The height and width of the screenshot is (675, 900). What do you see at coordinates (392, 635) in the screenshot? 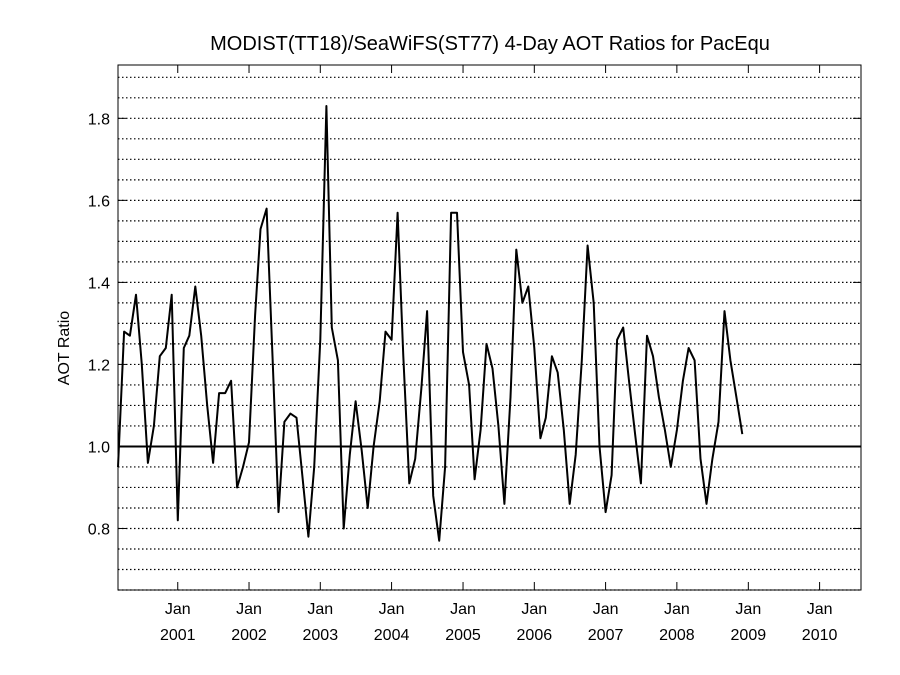
I see `x-tick-label-year: 2004` at bounding box center [392, 635].